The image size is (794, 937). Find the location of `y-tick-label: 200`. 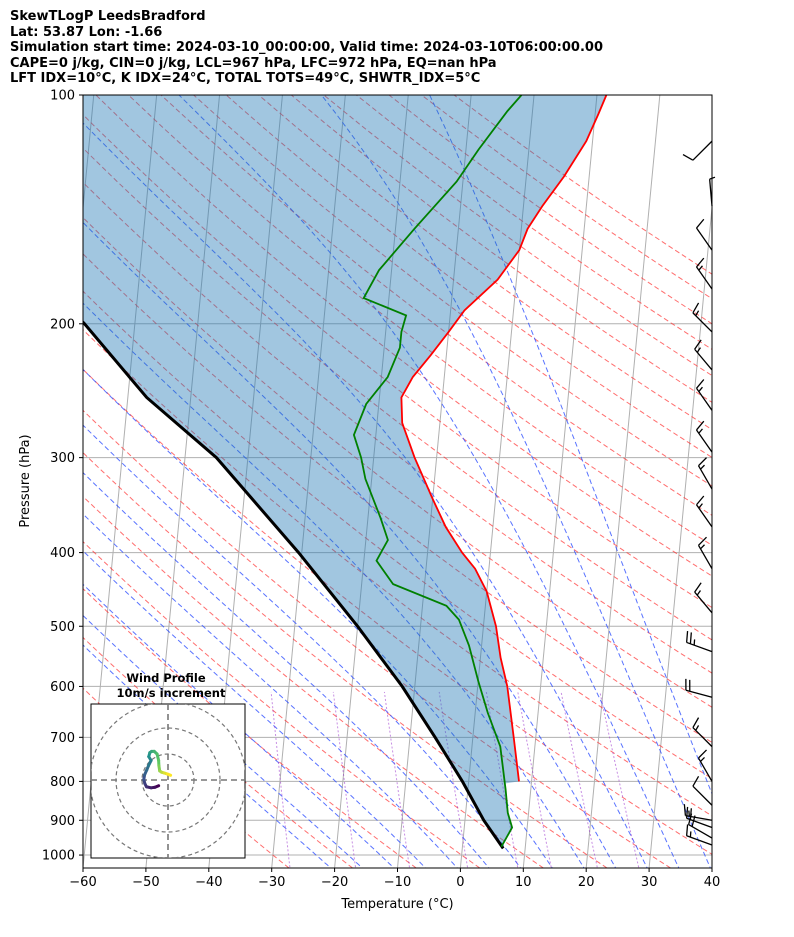

y-tick-label: 200 is located at coordinates (62, 324).